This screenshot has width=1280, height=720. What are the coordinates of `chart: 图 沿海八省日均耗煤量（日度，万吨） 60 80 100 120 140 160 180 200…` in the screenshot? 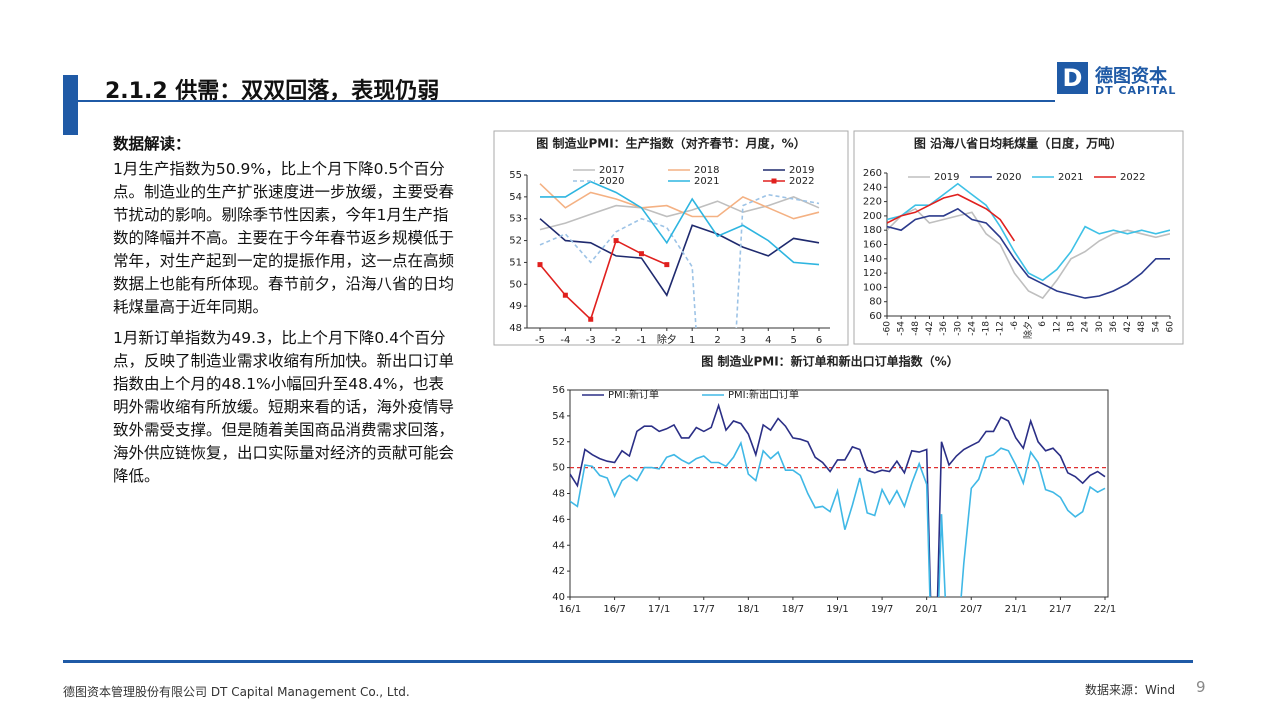 It's located at (1018, 237).